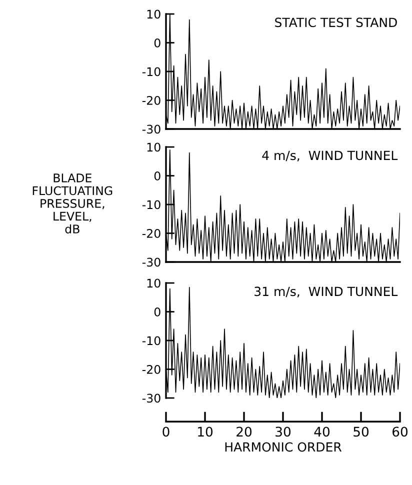 The width and height of the screenshot is (412, 485). What do you see at coordinates (322, 431) in the screenshot?
I see `x-tick-label: 40` at bounding box center [322, 431].